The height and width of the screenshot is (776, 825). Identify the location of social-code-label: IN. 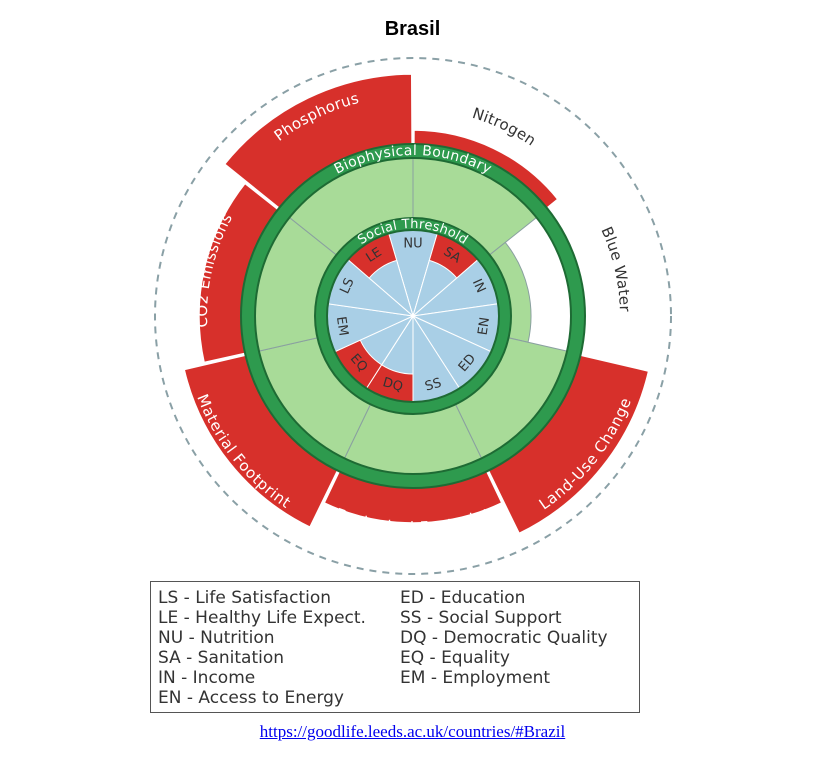
(478, 286).